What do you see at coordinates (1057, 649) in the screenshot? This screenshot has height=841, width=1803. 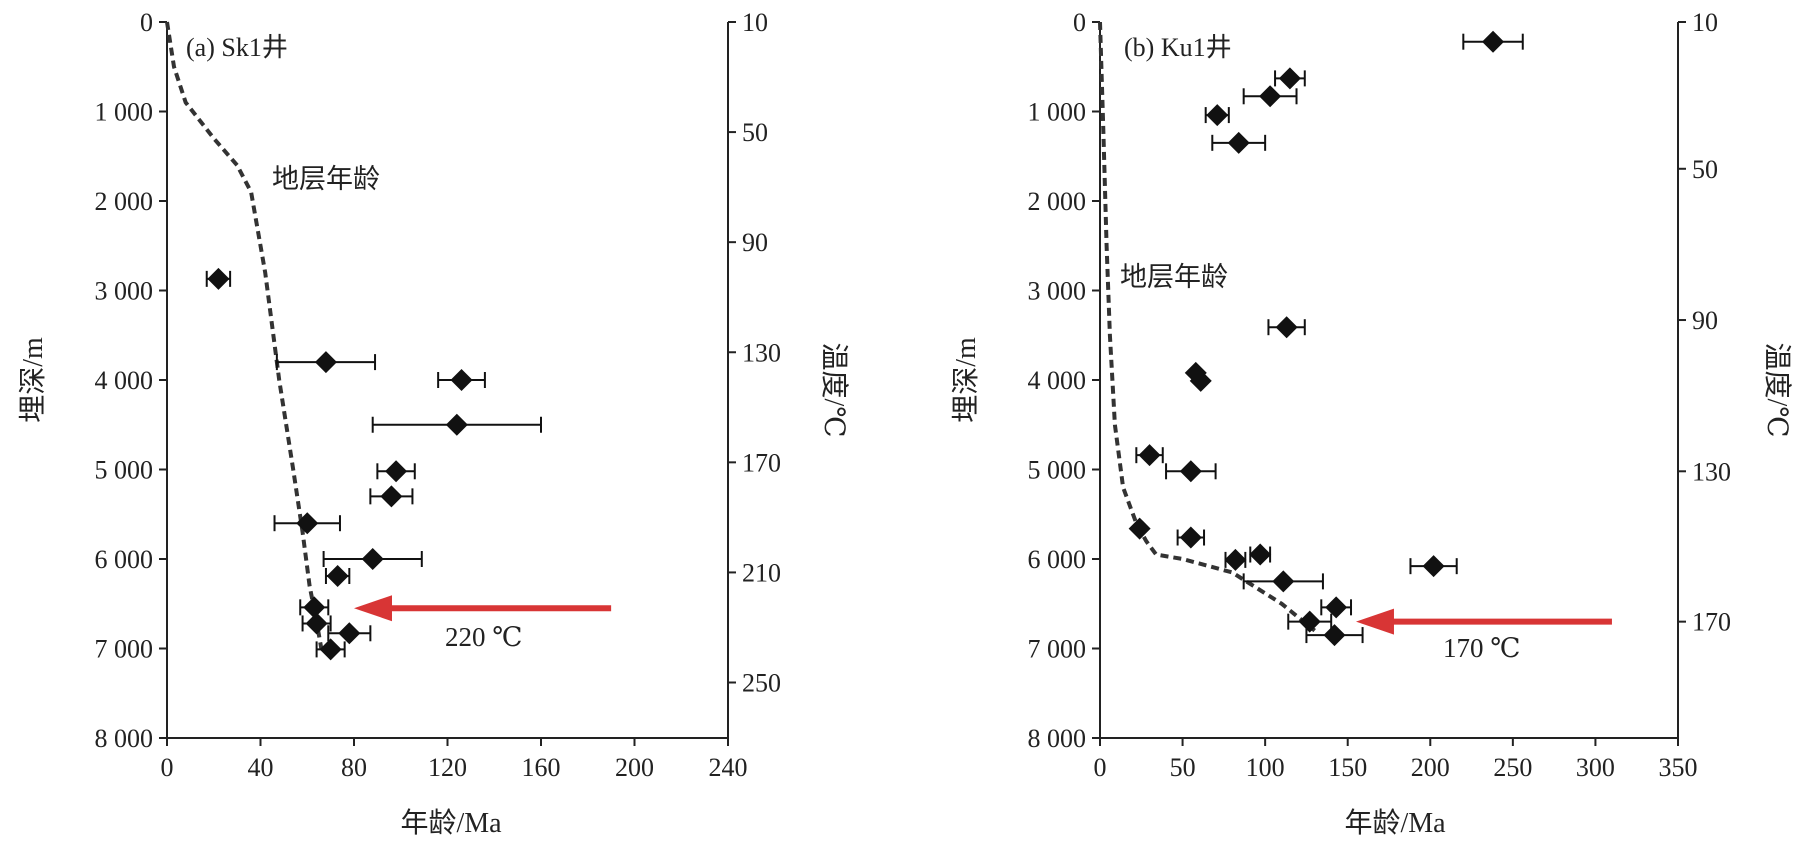 I see `panel-b-y-tick-label: 7 000` at bounding box center [1057, 649].